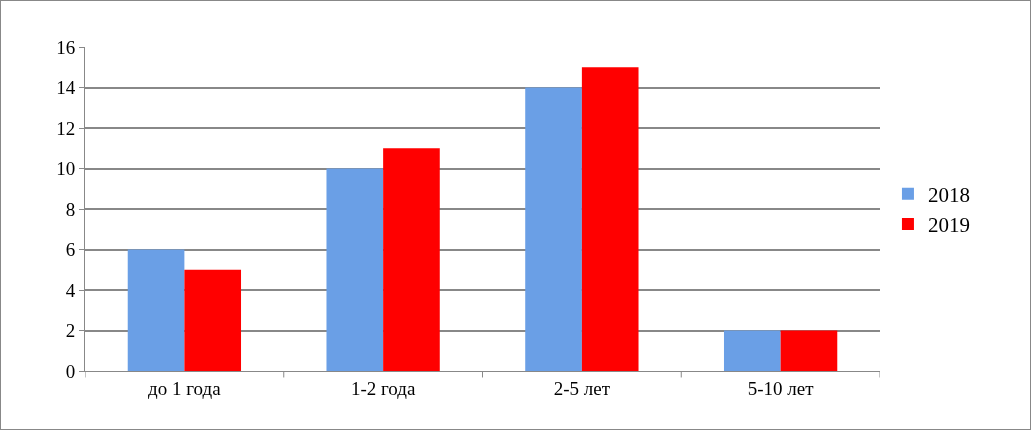 This screenshot has width=1031, height=430. What do you see at coordinates (383, 388) in the screenshot?
I see `x-tick-label: 1-2 года` at bounding box center [383, 388].